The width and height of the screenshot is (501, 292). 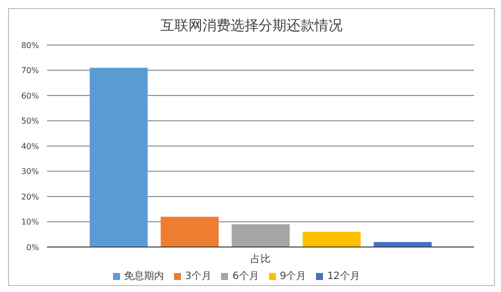 What do you see at coordinates (30, 95) in the screenshot?
I see `y-tick-label: 60%` at bounding box center [30, 95].